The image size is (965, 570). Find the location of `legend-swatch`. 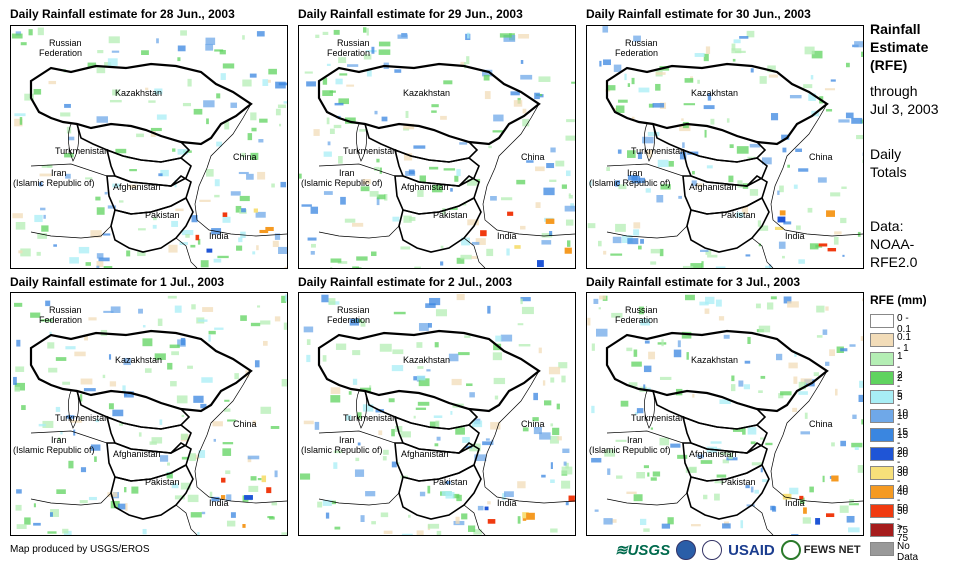

legend-swatch is located at coordinates (882, 511).